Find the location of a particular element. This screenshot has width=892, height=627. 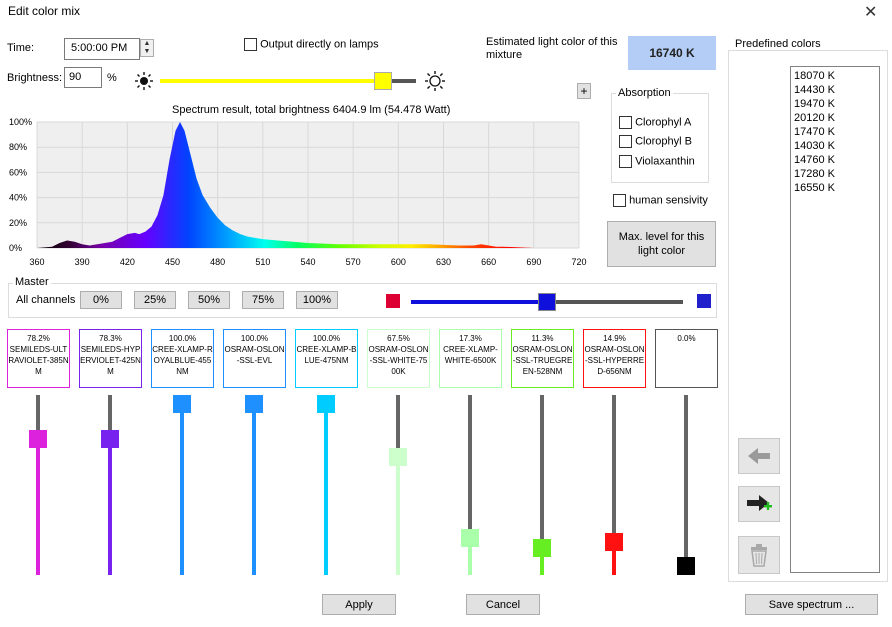

x-tick-label: 690 is located at coordinates (533, 262).